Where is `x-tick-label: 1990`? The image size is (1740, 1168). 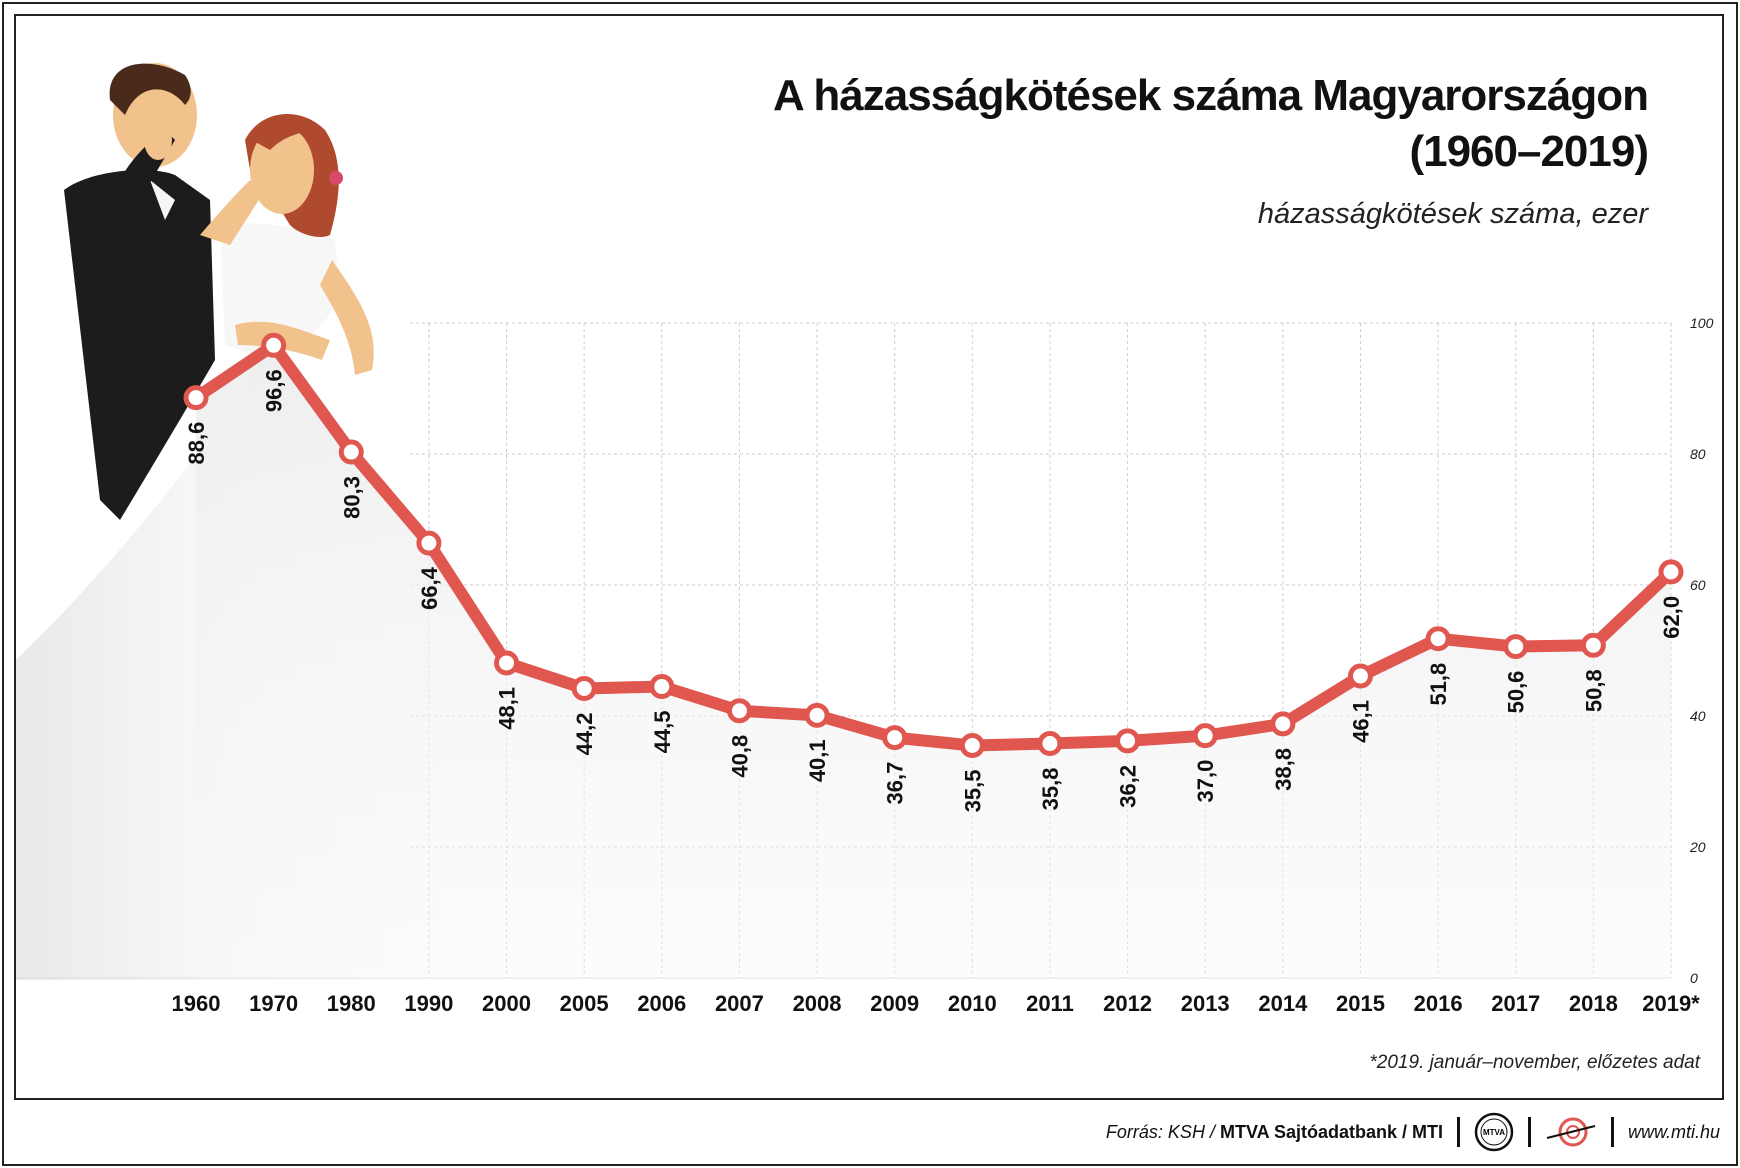
x-tick-label: 1990 is located at coordinates (428, 1003).